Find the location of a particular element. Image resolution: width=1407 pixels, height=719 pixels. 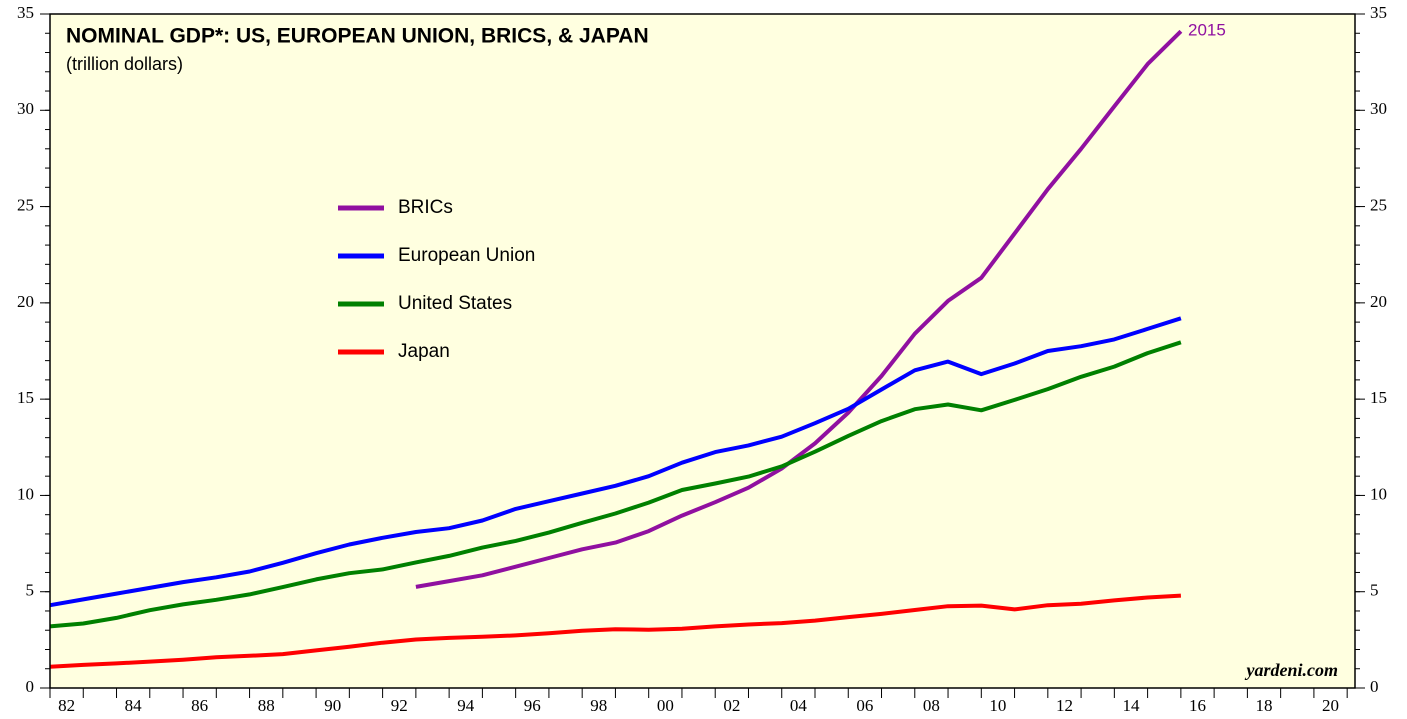

x-tick-label: 92 is located at coordinates (399, 705).